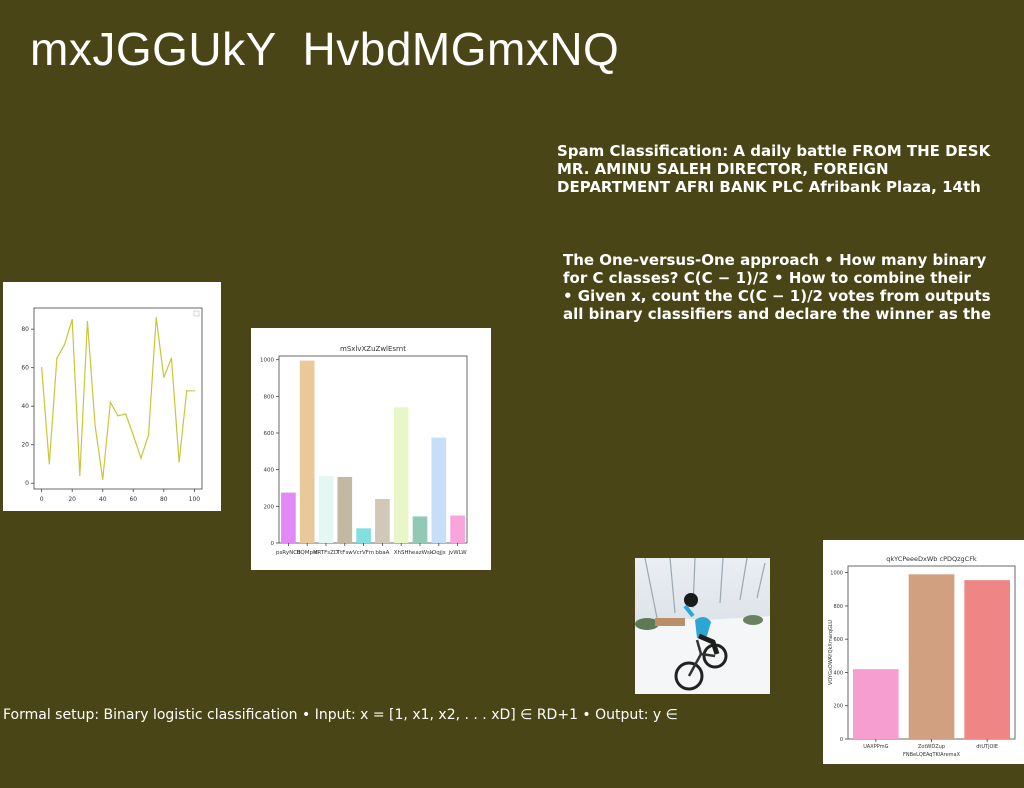 The image size is (1024, 788). I want to click on x-tick-label: XhSH, so click(401, 553).